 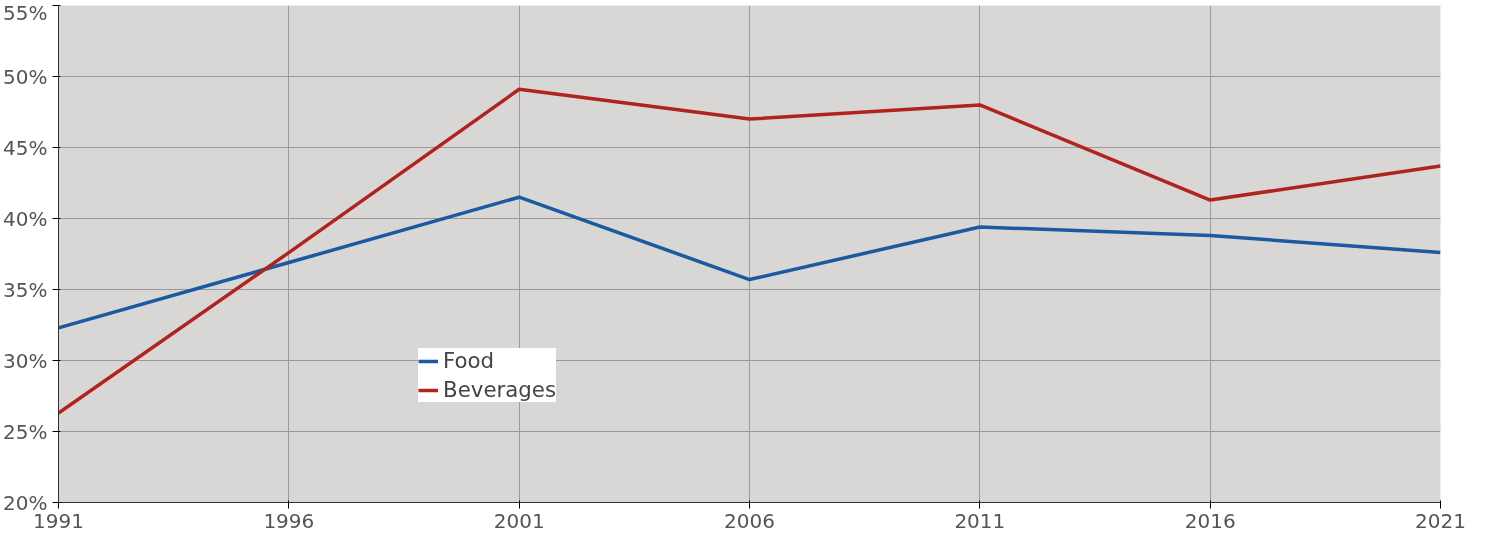 I want to click on y-tick-label: 35%, so click(x=25, y=289).